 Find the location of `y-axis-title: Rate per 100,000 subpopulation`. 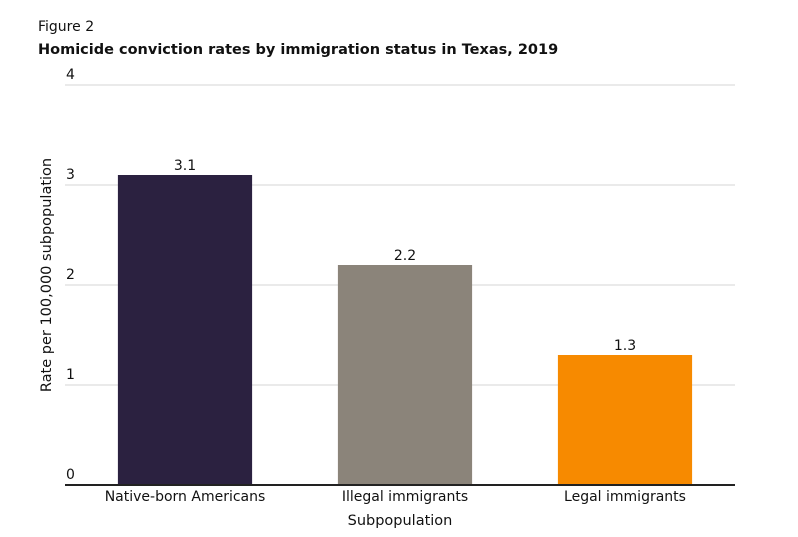

y-axis-title: Rate per 100,000 subpopulation is located at coordinates (47, 275).